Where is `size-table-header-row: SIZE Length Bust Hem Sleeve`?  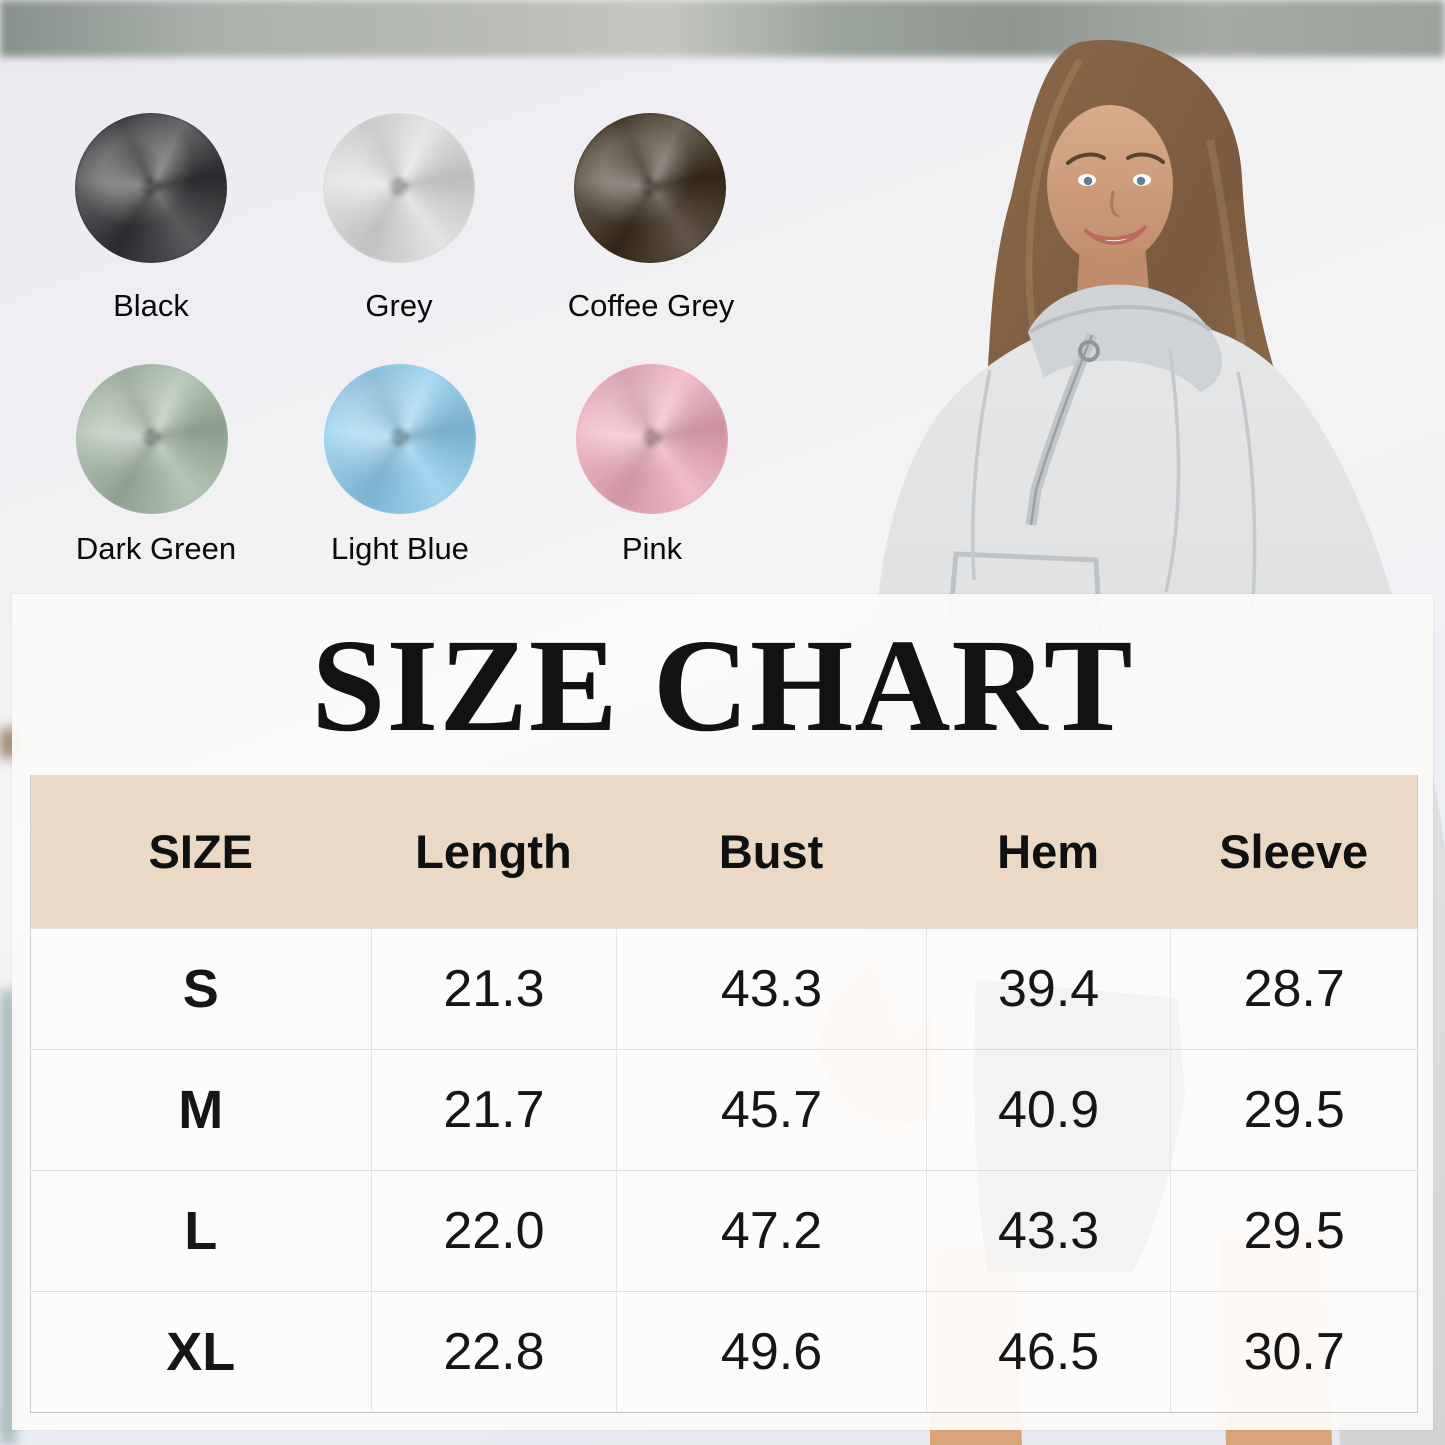
size-table-header-row: SIZE Length Bust Hem Sleeve is located at coordinates (724, 851).